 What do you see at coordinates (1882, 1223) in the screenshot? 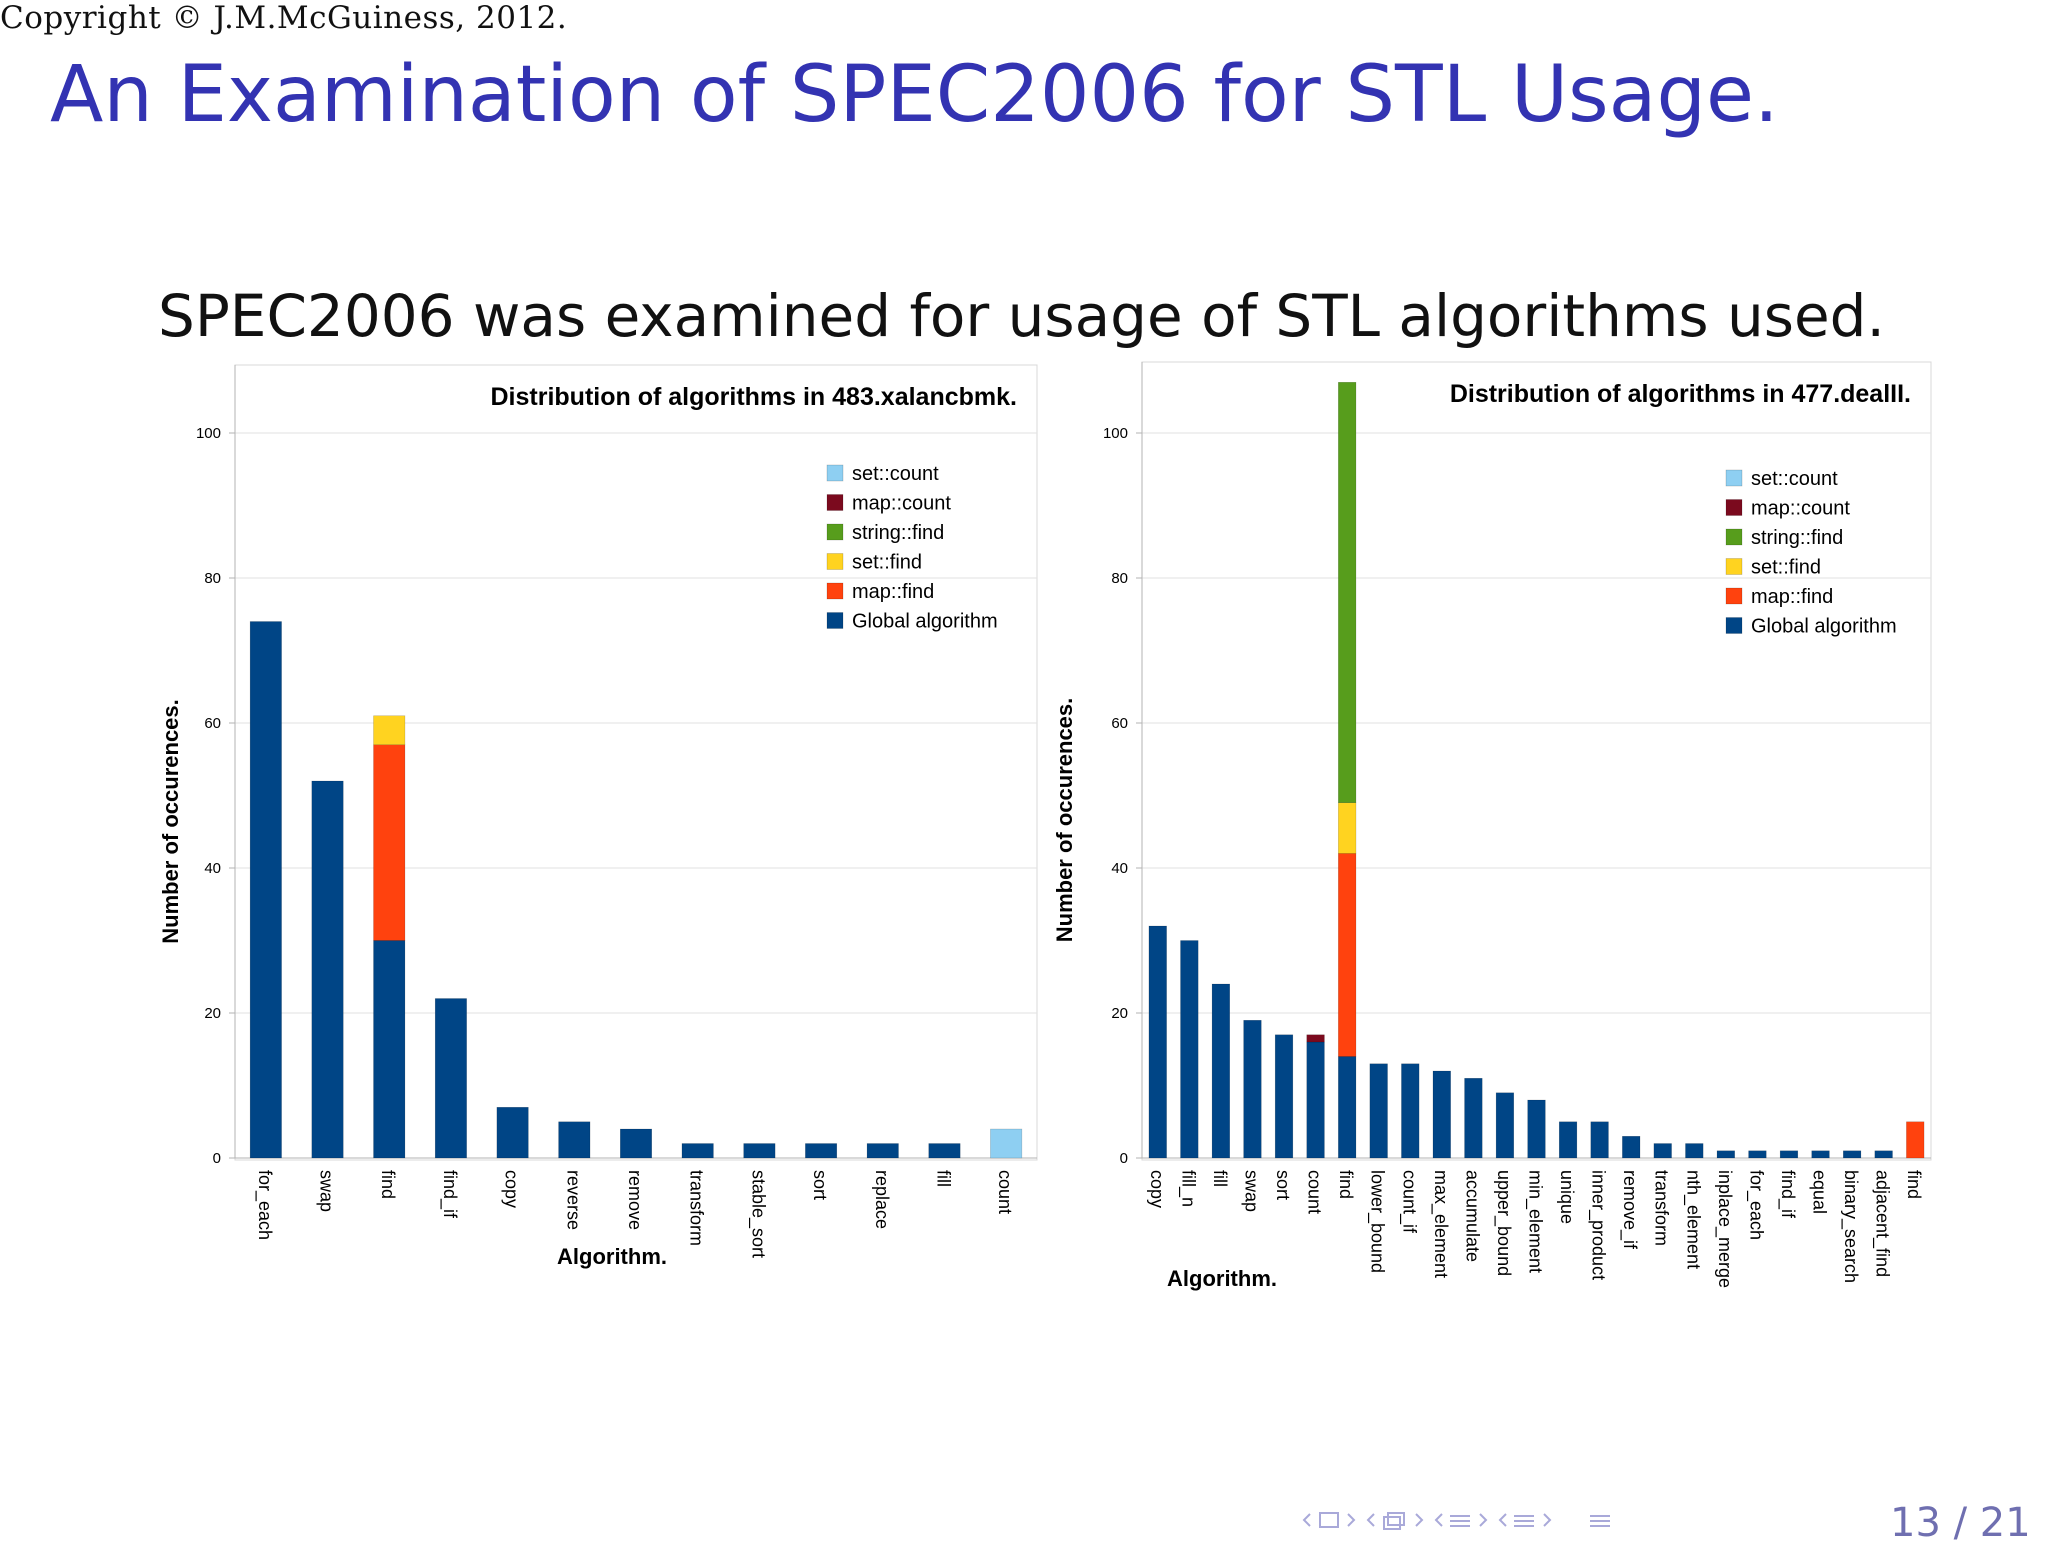
I see `x-tick-label: adjacent_find` at bounding box center [1882, 1223].